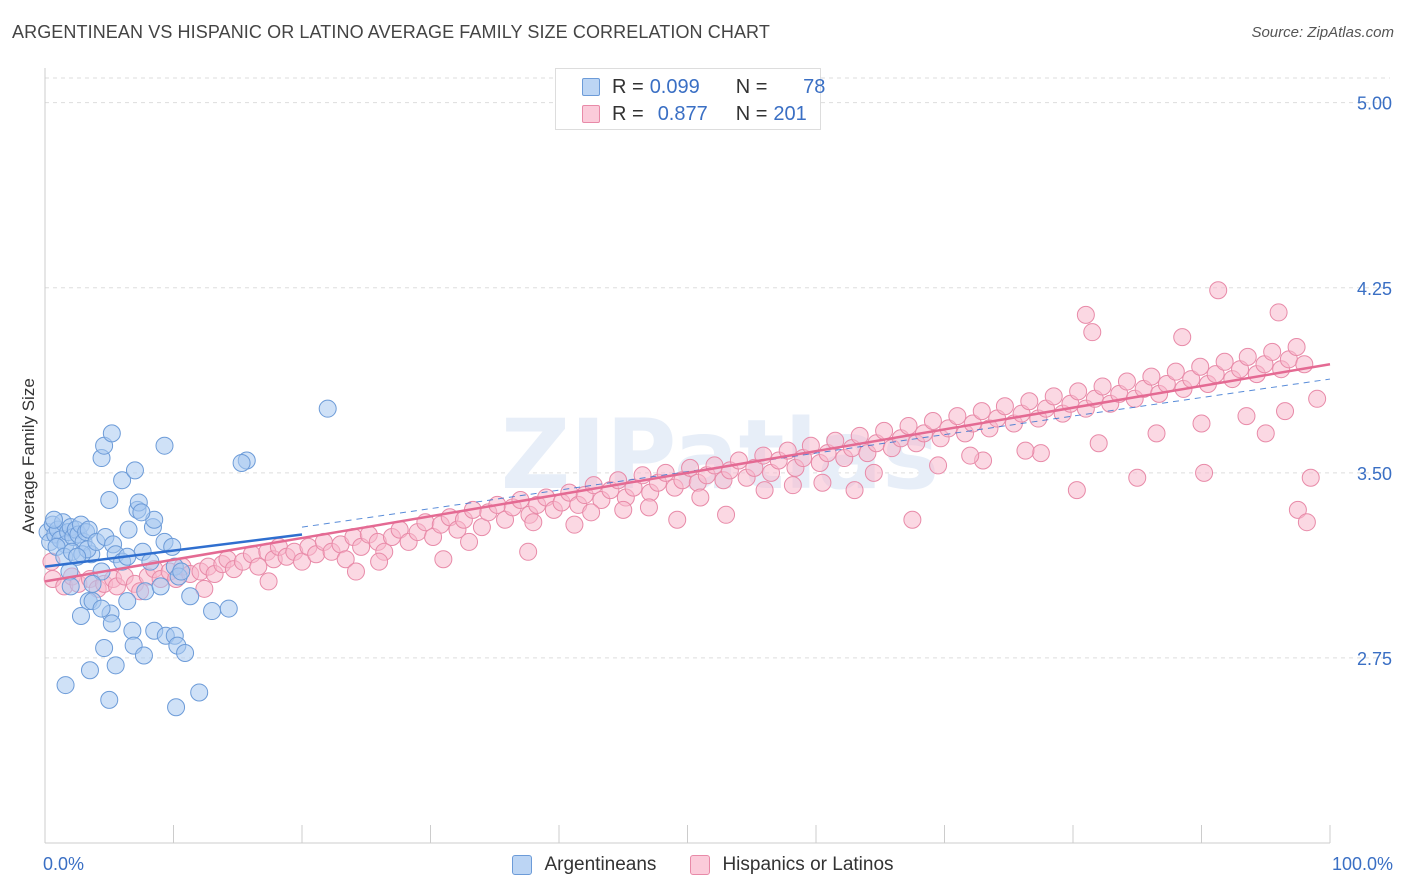  I want to click on legend-item-hispanics: Hispanics or Latinos, so click(792, 865).